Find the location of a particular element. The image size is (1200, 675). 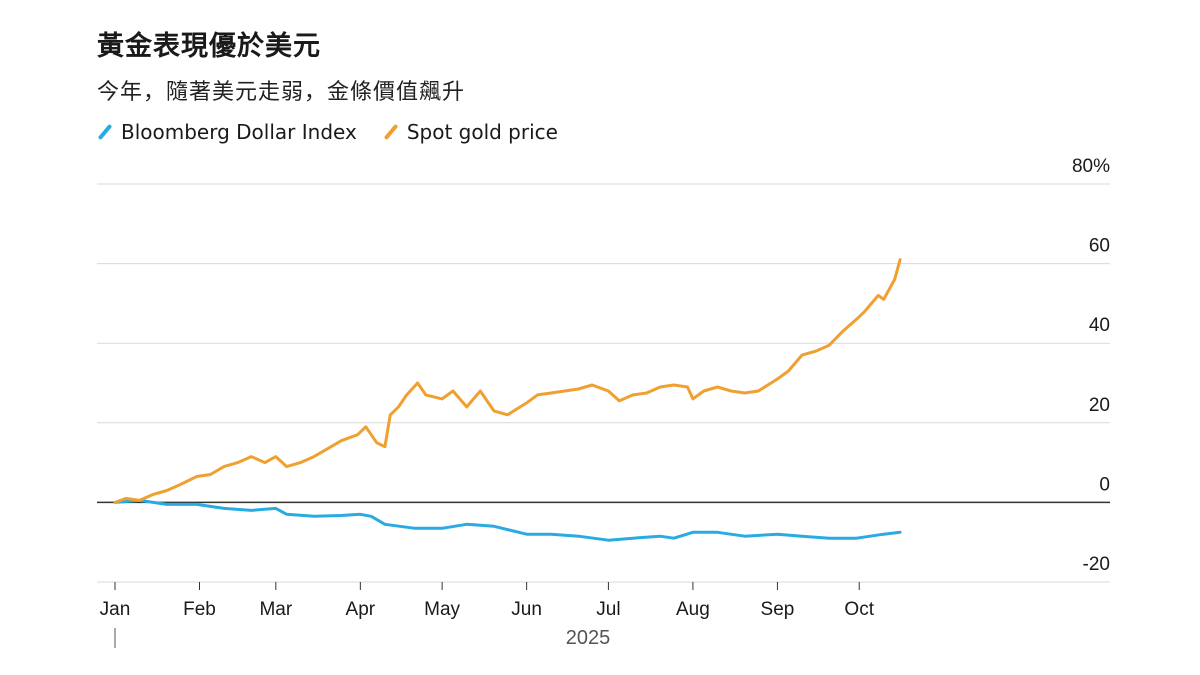

y-tick-label: 20 is located at coordinates (1099, 405).